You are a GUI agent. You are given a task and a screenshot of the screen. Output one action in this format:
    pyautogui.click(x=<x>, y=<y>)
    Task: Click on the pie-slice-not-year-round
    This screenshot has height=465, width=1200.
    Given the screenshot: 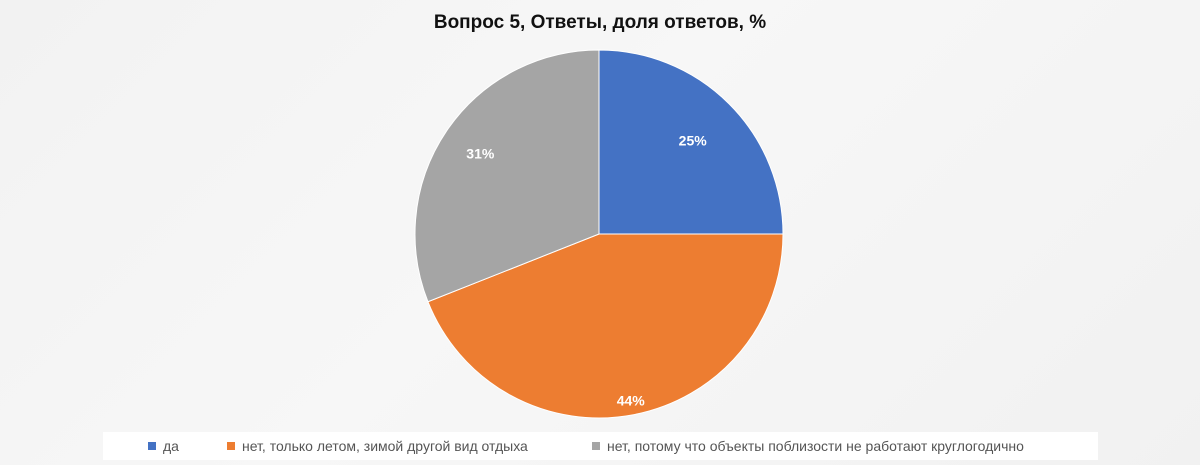 What is the action you would take?
    pyautogui.click(x=507, y=176)
    